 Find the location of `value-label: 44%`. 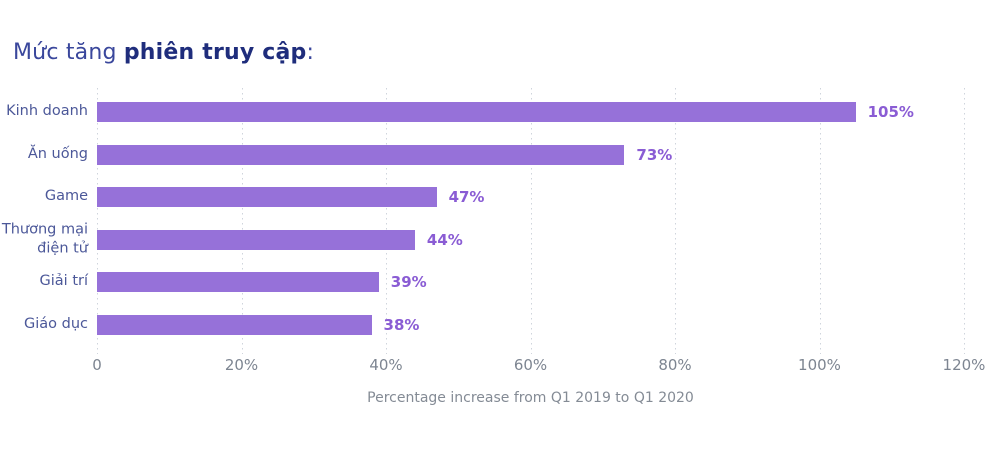

value-label: 44% is located at coordinates (444, 239).